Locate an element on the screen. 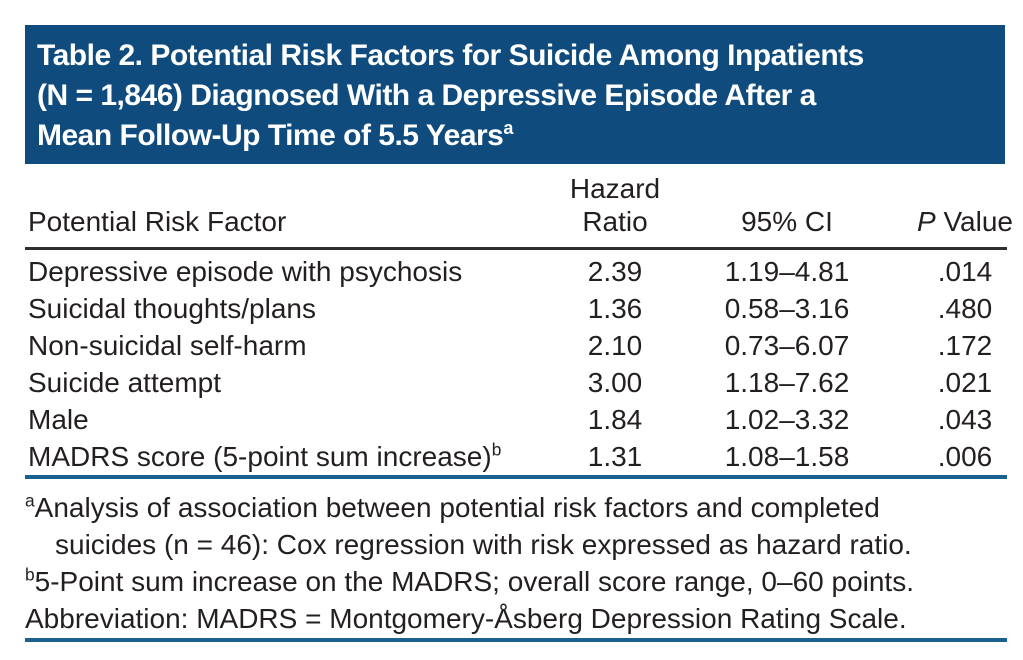  cell-ci: 1.18–7.62 is located at coordinates (787, 382).